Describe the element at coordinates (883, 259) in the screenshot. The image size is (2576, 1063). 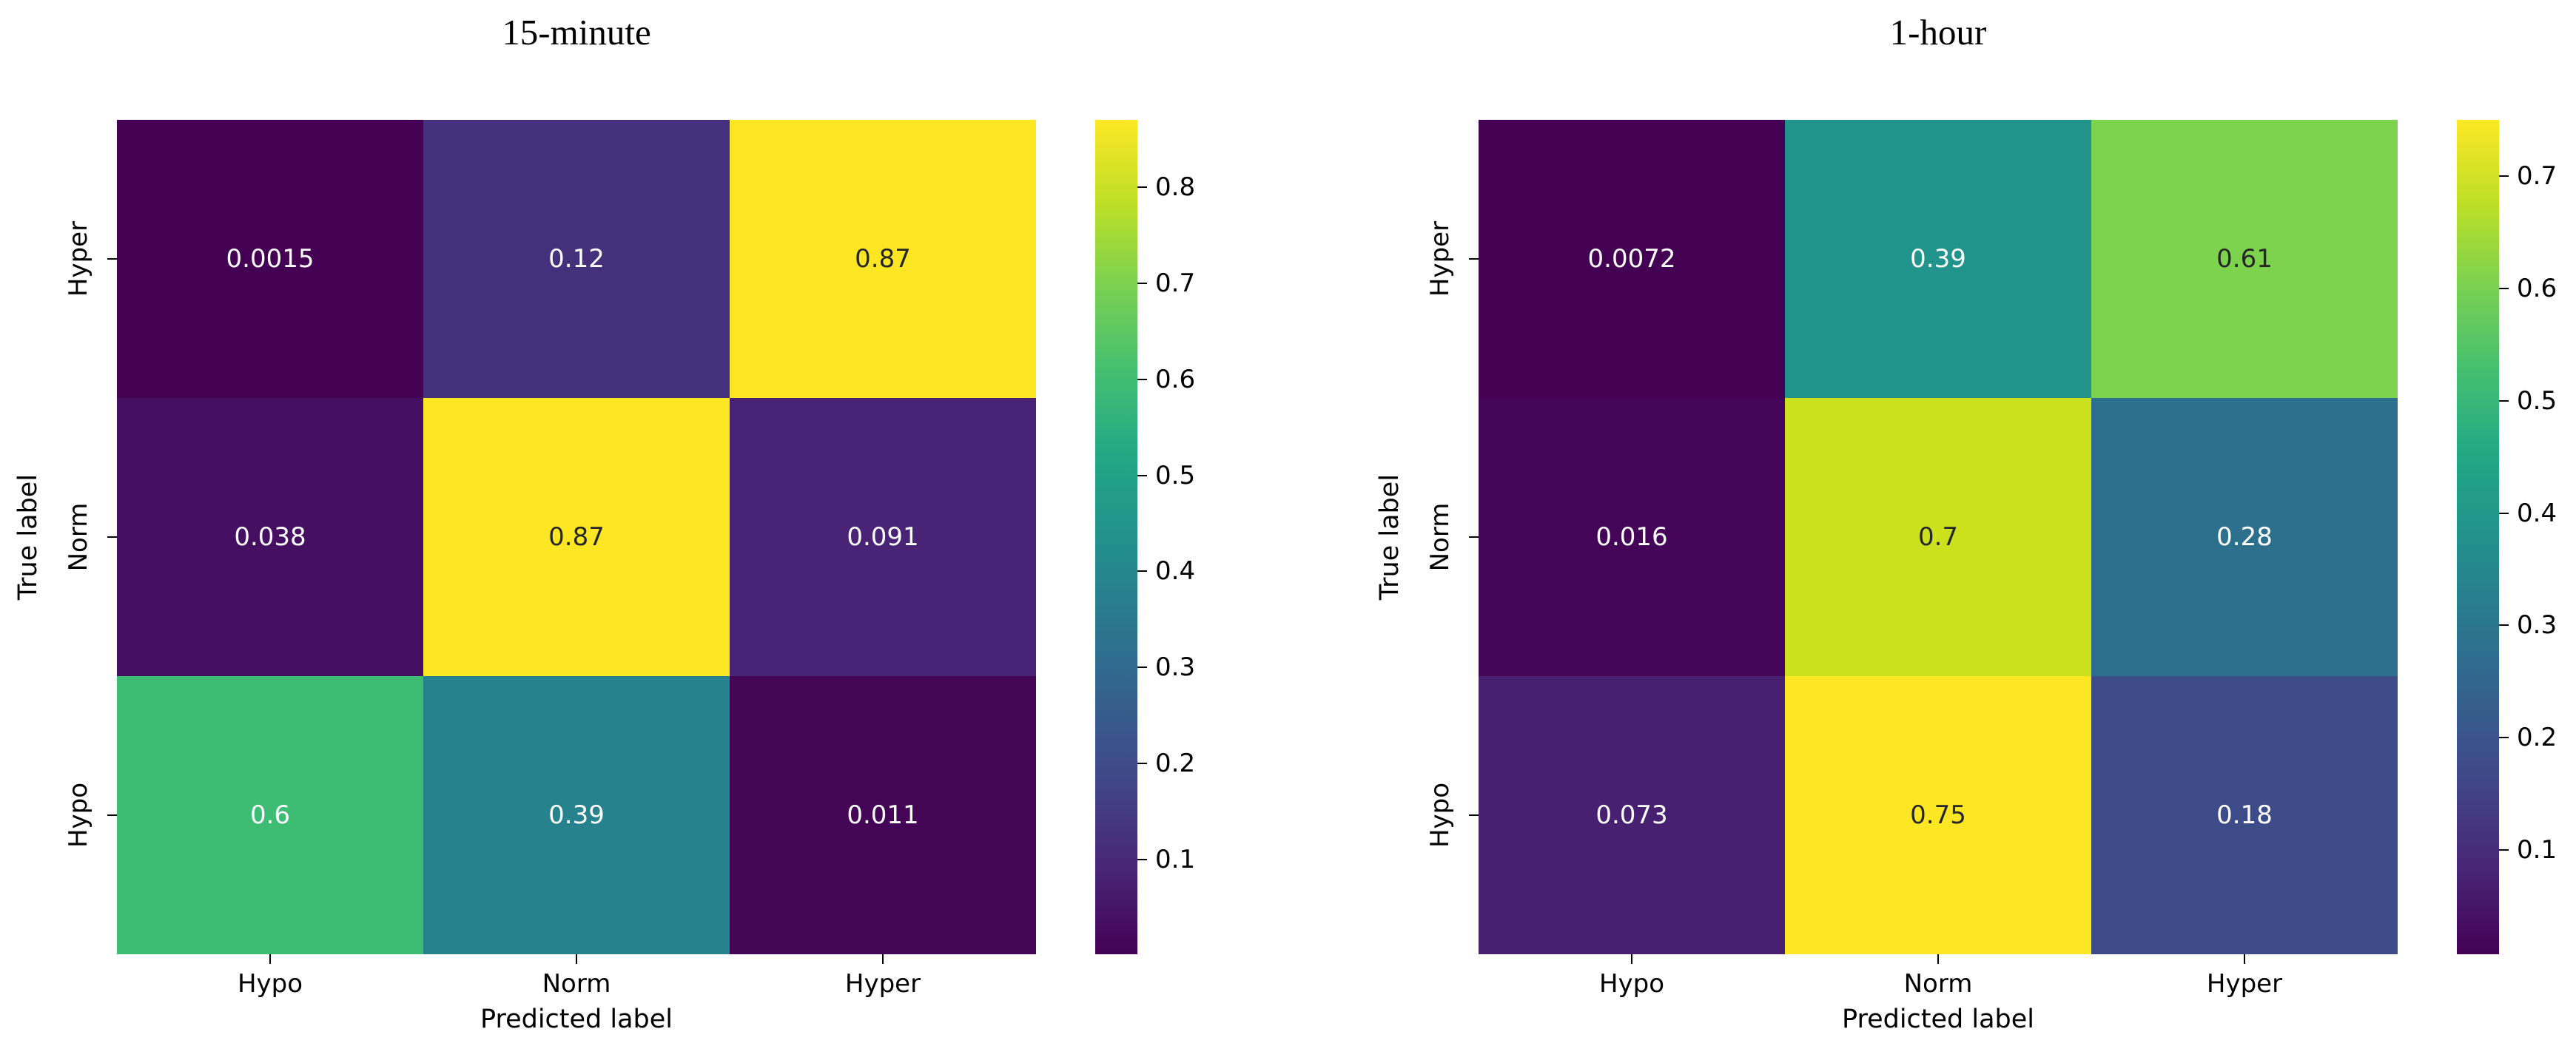
I see `heatmap-cell-hyper-hyper: 0.87` at that location.